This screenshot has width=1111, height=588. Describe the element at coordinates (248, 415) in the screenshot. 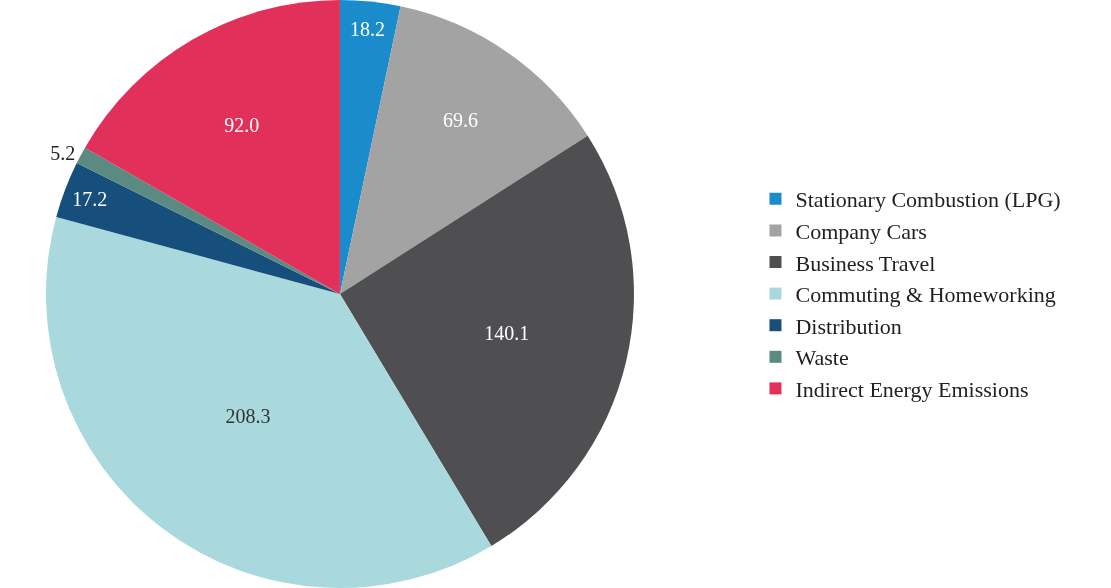

I see `data-label: 208.3` at that location.